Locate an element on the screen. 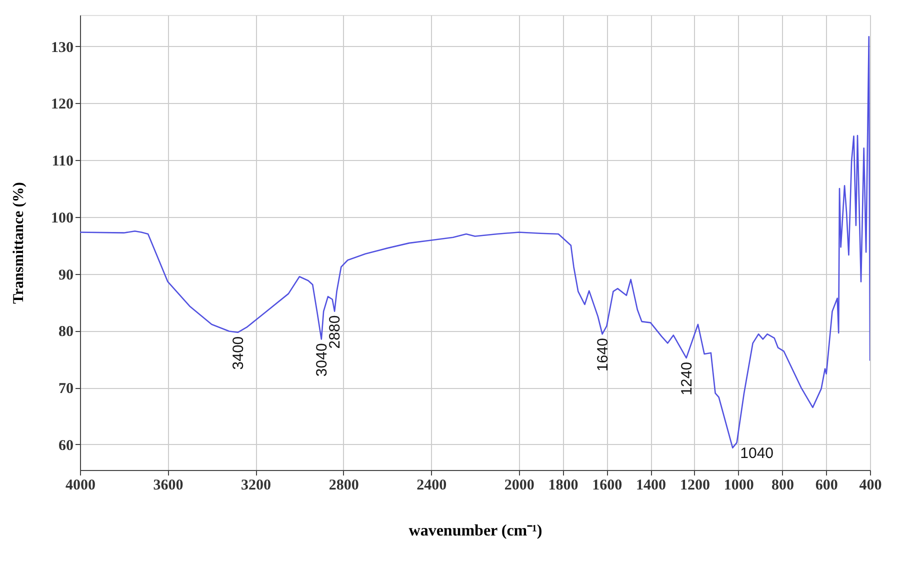 Image resolution: width=909 pixels, height=564 pixels. x-tick-label: 2800 is located at coordinates (343, 486).